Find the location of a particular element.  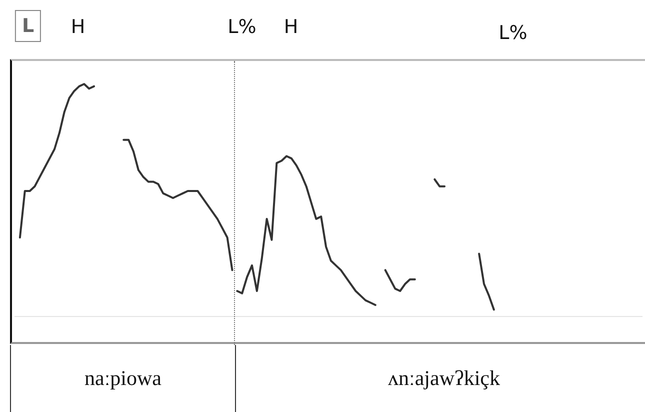

text: ʌnːajawʔkiçk is located at coordinates (440, 378).